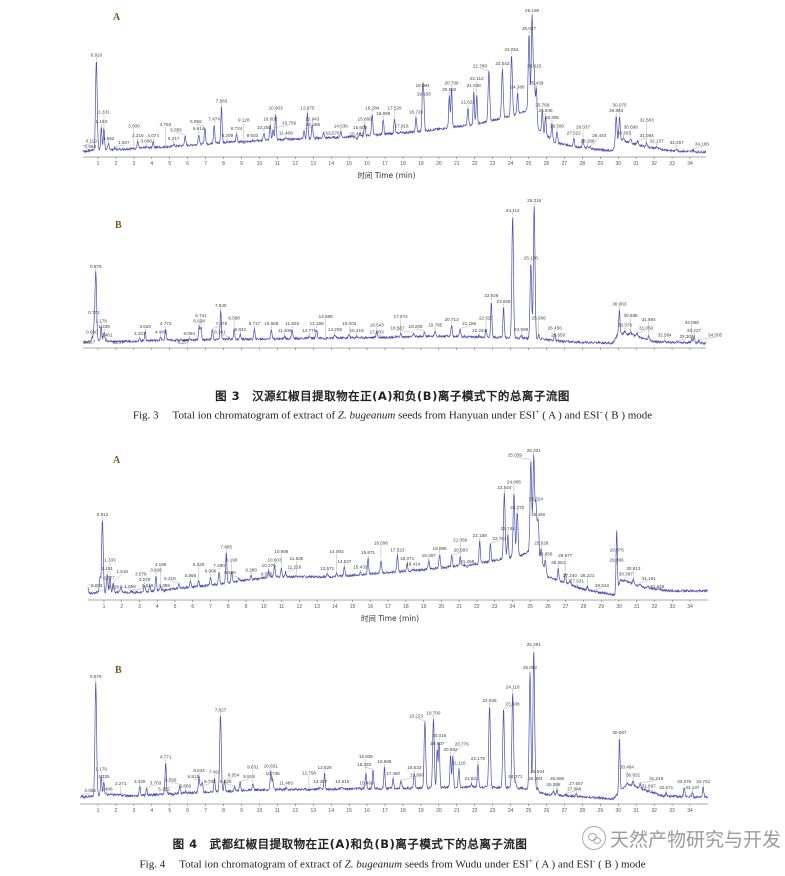  Describe the element at coordinates (666, 787) in the screenshot. I see `peak-label: 32.671` at that location.